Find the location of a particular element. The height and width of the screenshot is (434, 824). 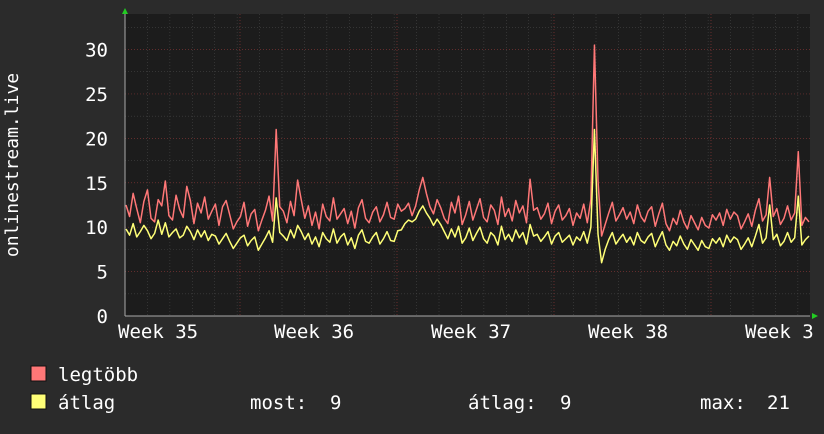

y-tick-label: 25 is located at coordinates (96, 95).